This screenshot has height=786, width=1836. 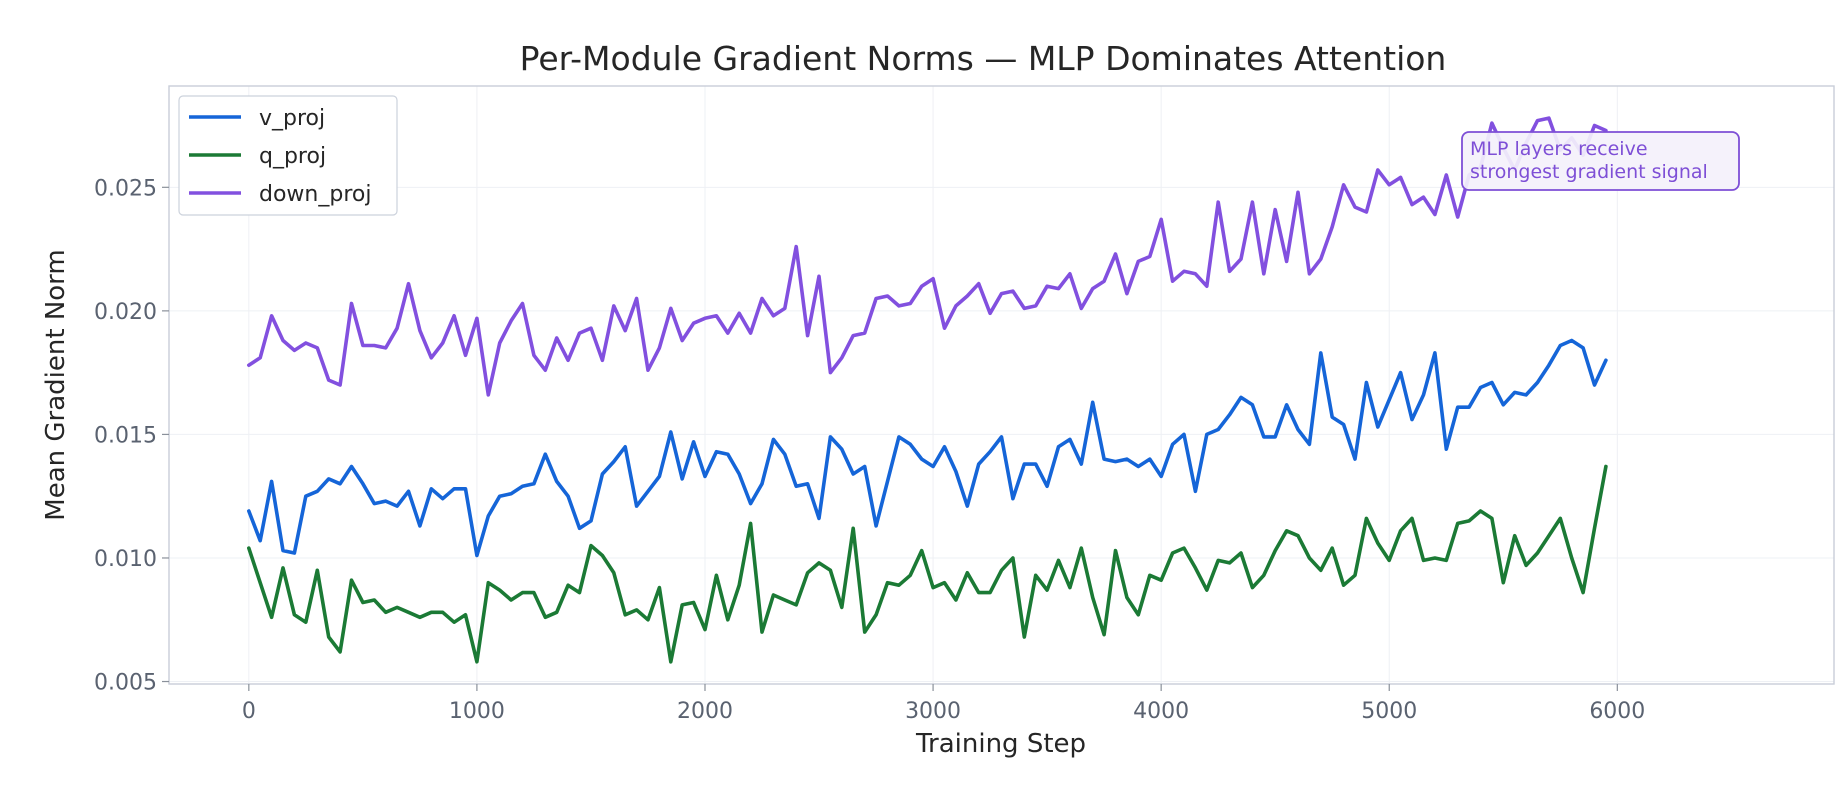 I want to click on legend-box, so click(x=288, y=155).